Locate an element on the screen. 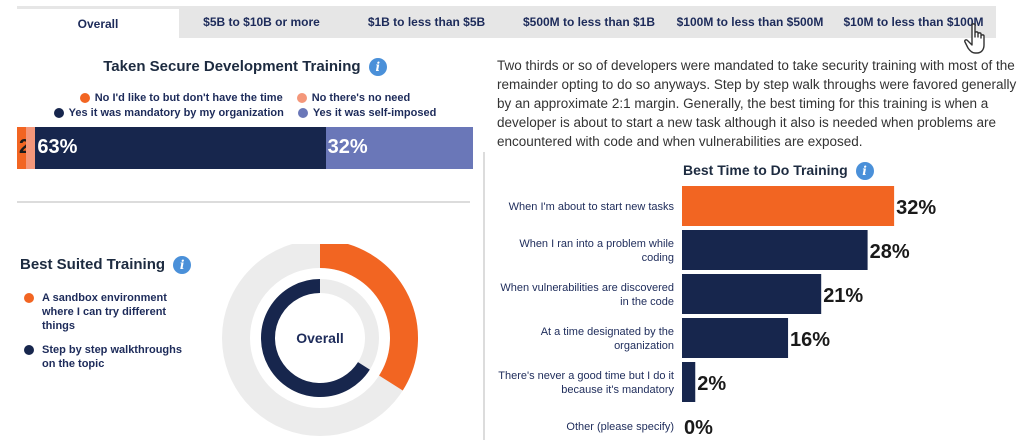 This screenshot has width=1024, height=440. secure-training-stacked-bar: 2%63%32% is located at coordinates (245, 148).